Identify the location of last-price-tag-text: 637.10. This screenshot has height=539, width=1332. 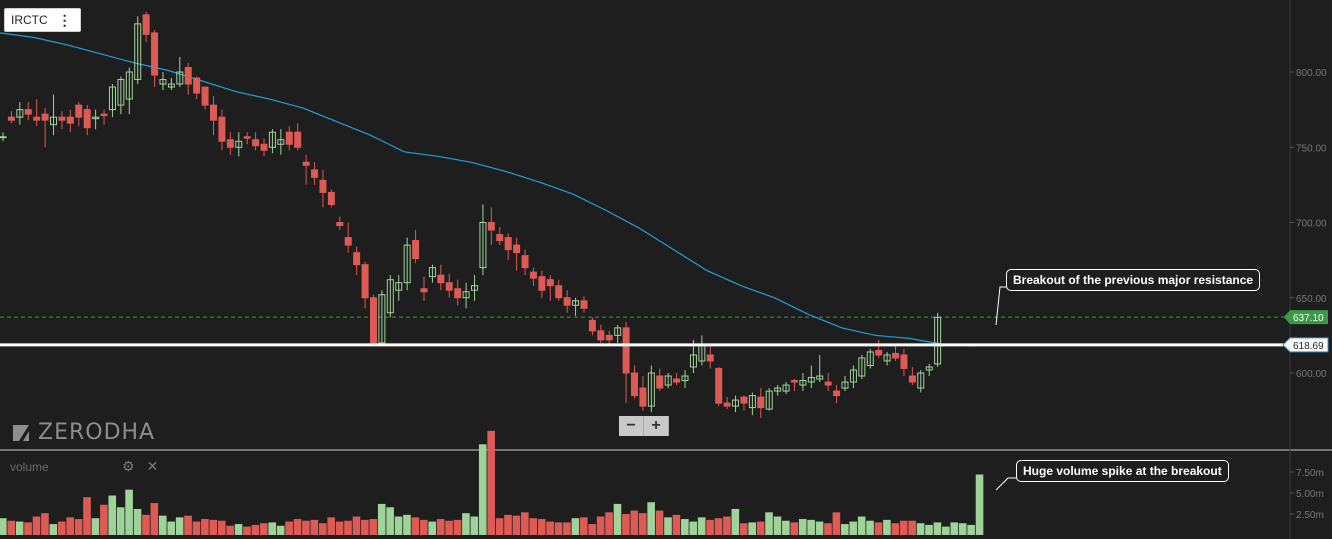
(1308, 318).